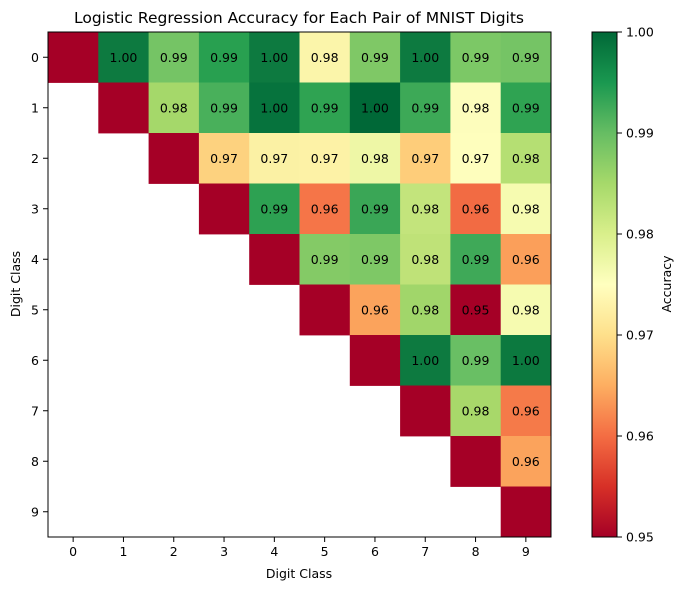 The width and height of the screenshot is (686, 590). I want to click on x-tick-label: 2, so click(174, 551).